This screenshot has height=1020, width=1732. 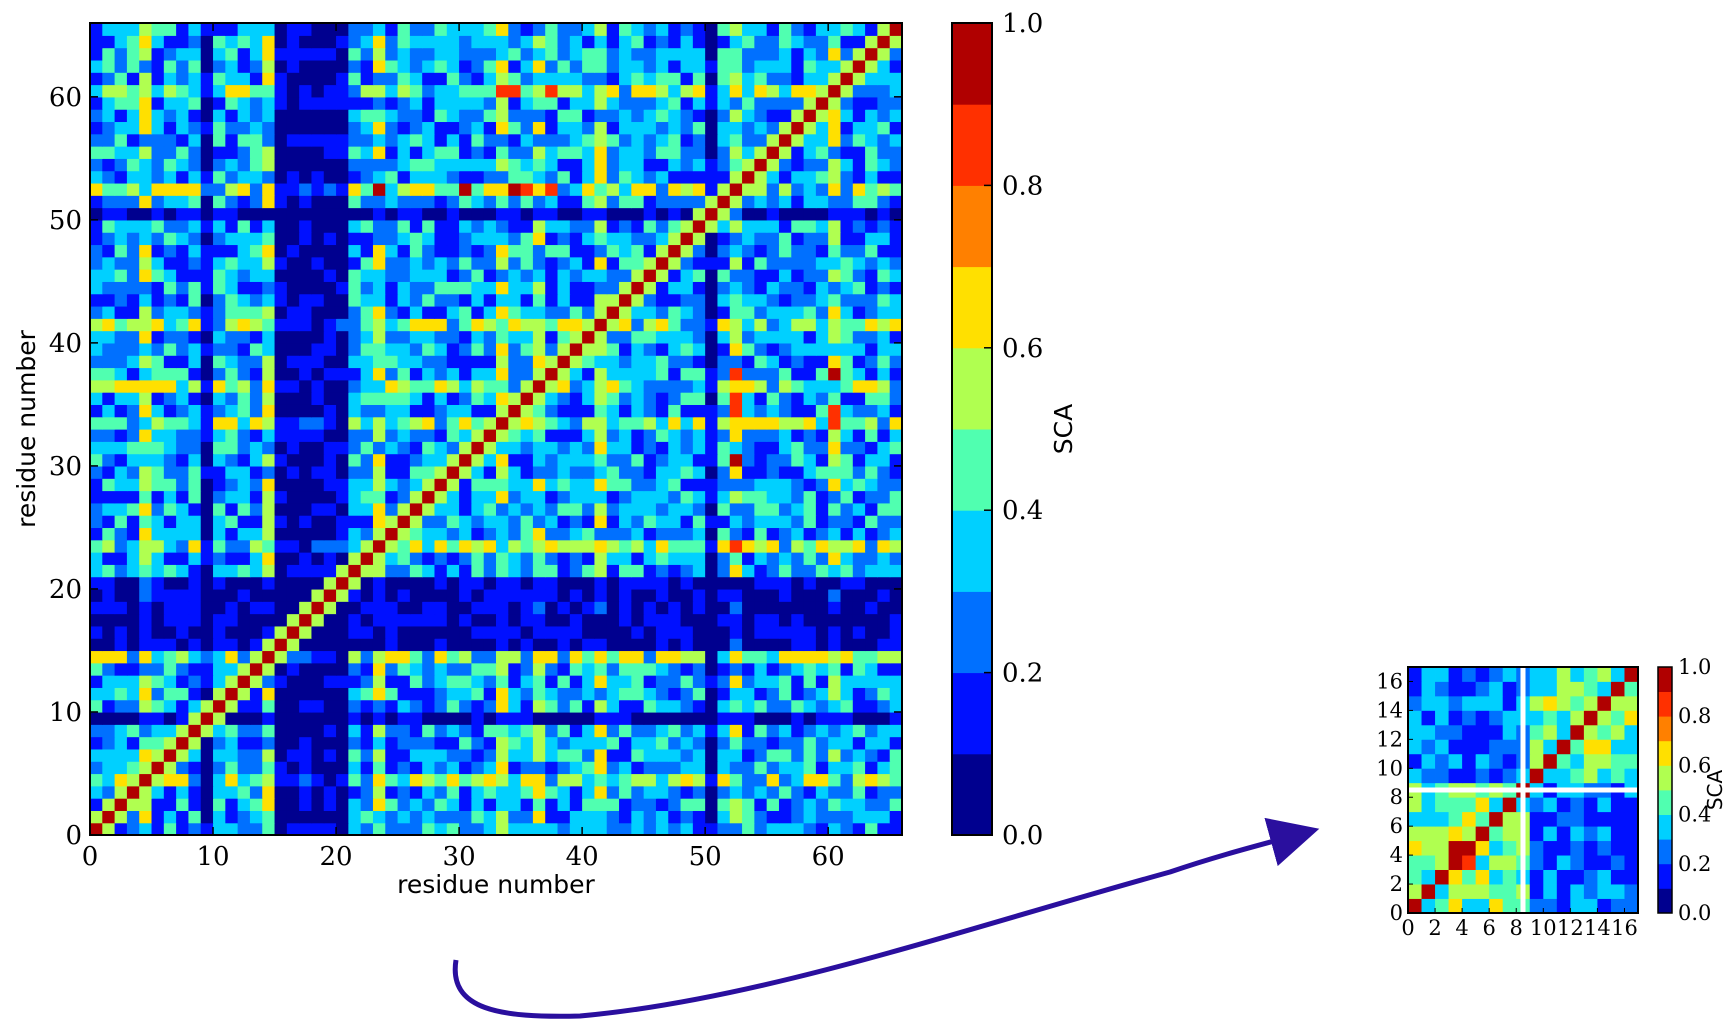 I want to click on inset-x-tick-label: 12, so click(x=1570, y=928).